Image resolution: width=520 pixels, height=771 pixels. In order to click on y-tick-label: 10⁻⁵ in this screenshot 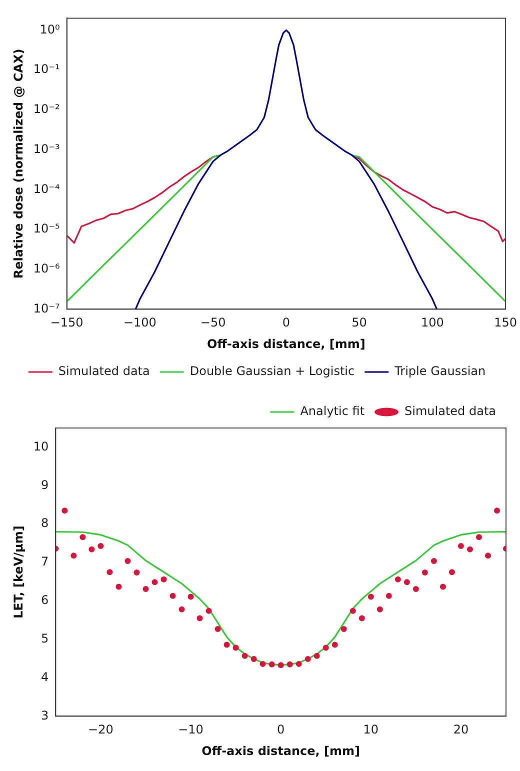, I will do `click(46, 229)`.